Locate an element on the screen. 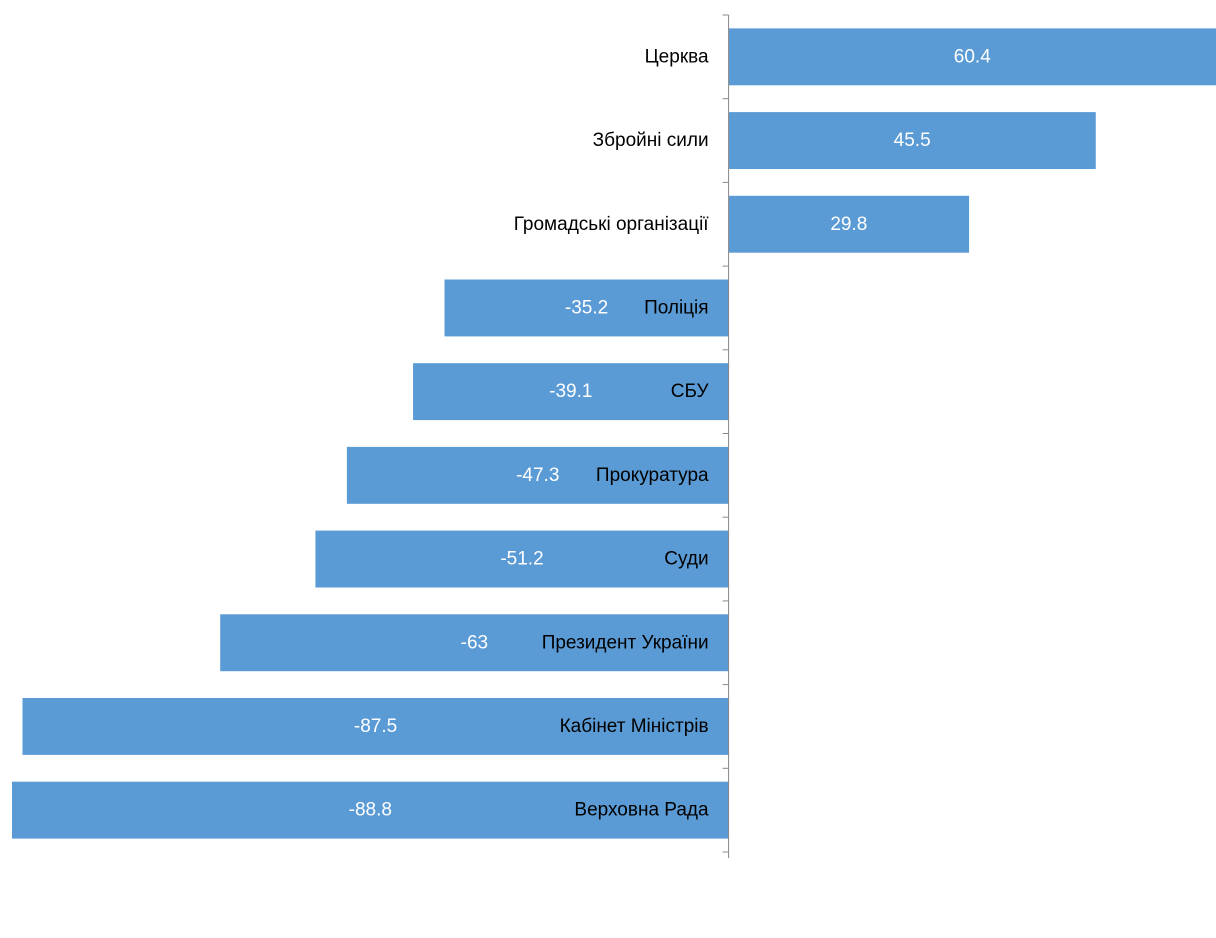  data-label: -87.5 is located at coordinates (375, 726).